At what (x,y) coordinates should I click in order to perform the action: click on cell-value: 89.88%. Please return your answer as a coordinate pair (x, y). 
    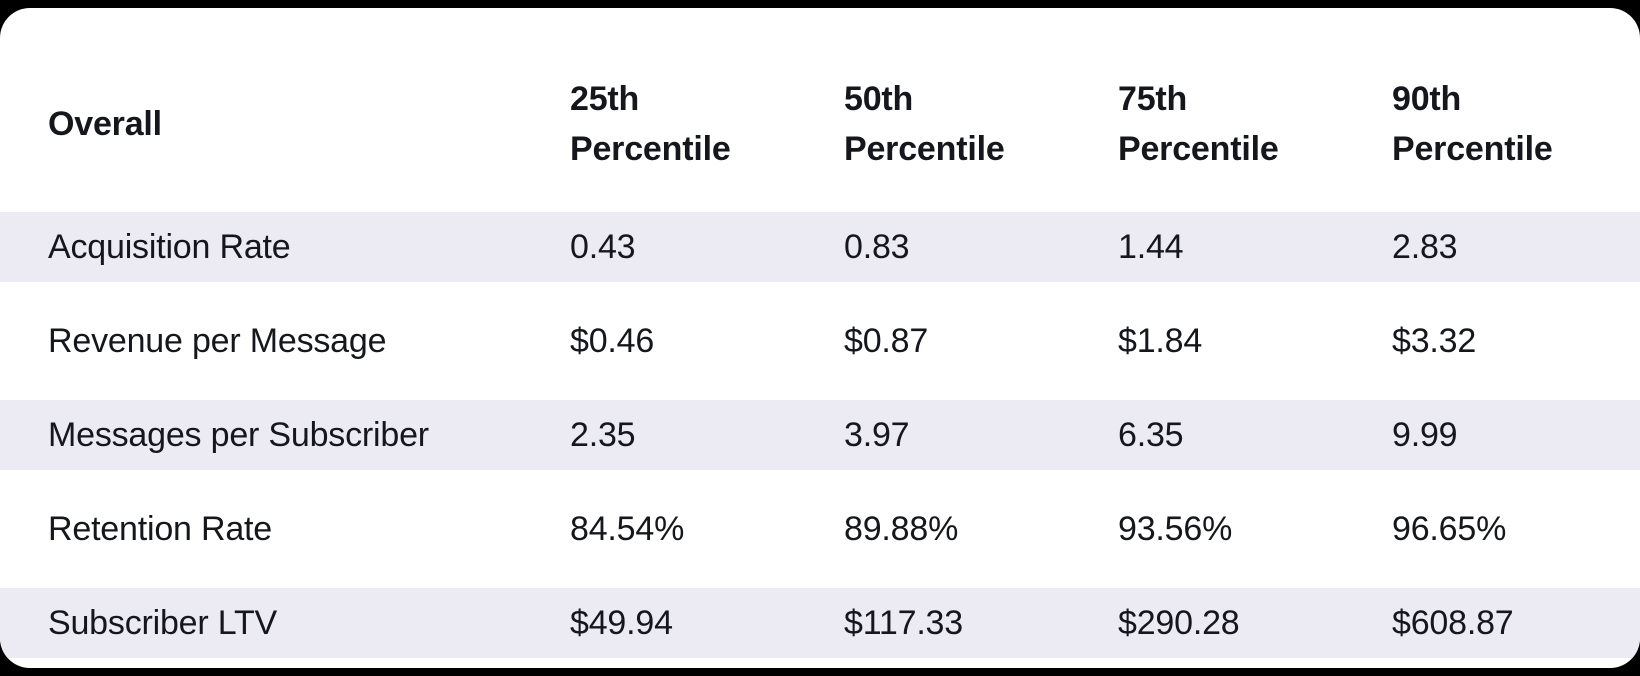
    Looking at the image, I should click on (901, 529).